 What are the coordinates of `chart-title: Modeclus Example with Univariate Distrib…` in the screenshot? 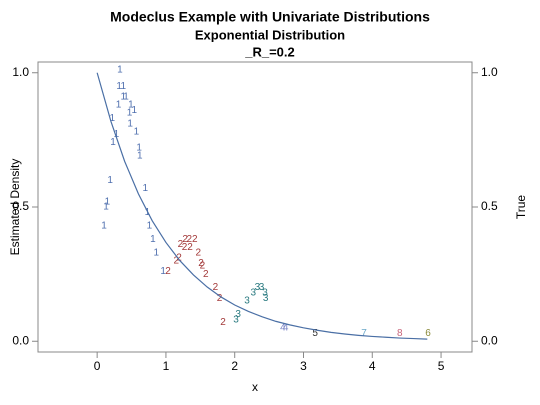 It's located at (270, 17).